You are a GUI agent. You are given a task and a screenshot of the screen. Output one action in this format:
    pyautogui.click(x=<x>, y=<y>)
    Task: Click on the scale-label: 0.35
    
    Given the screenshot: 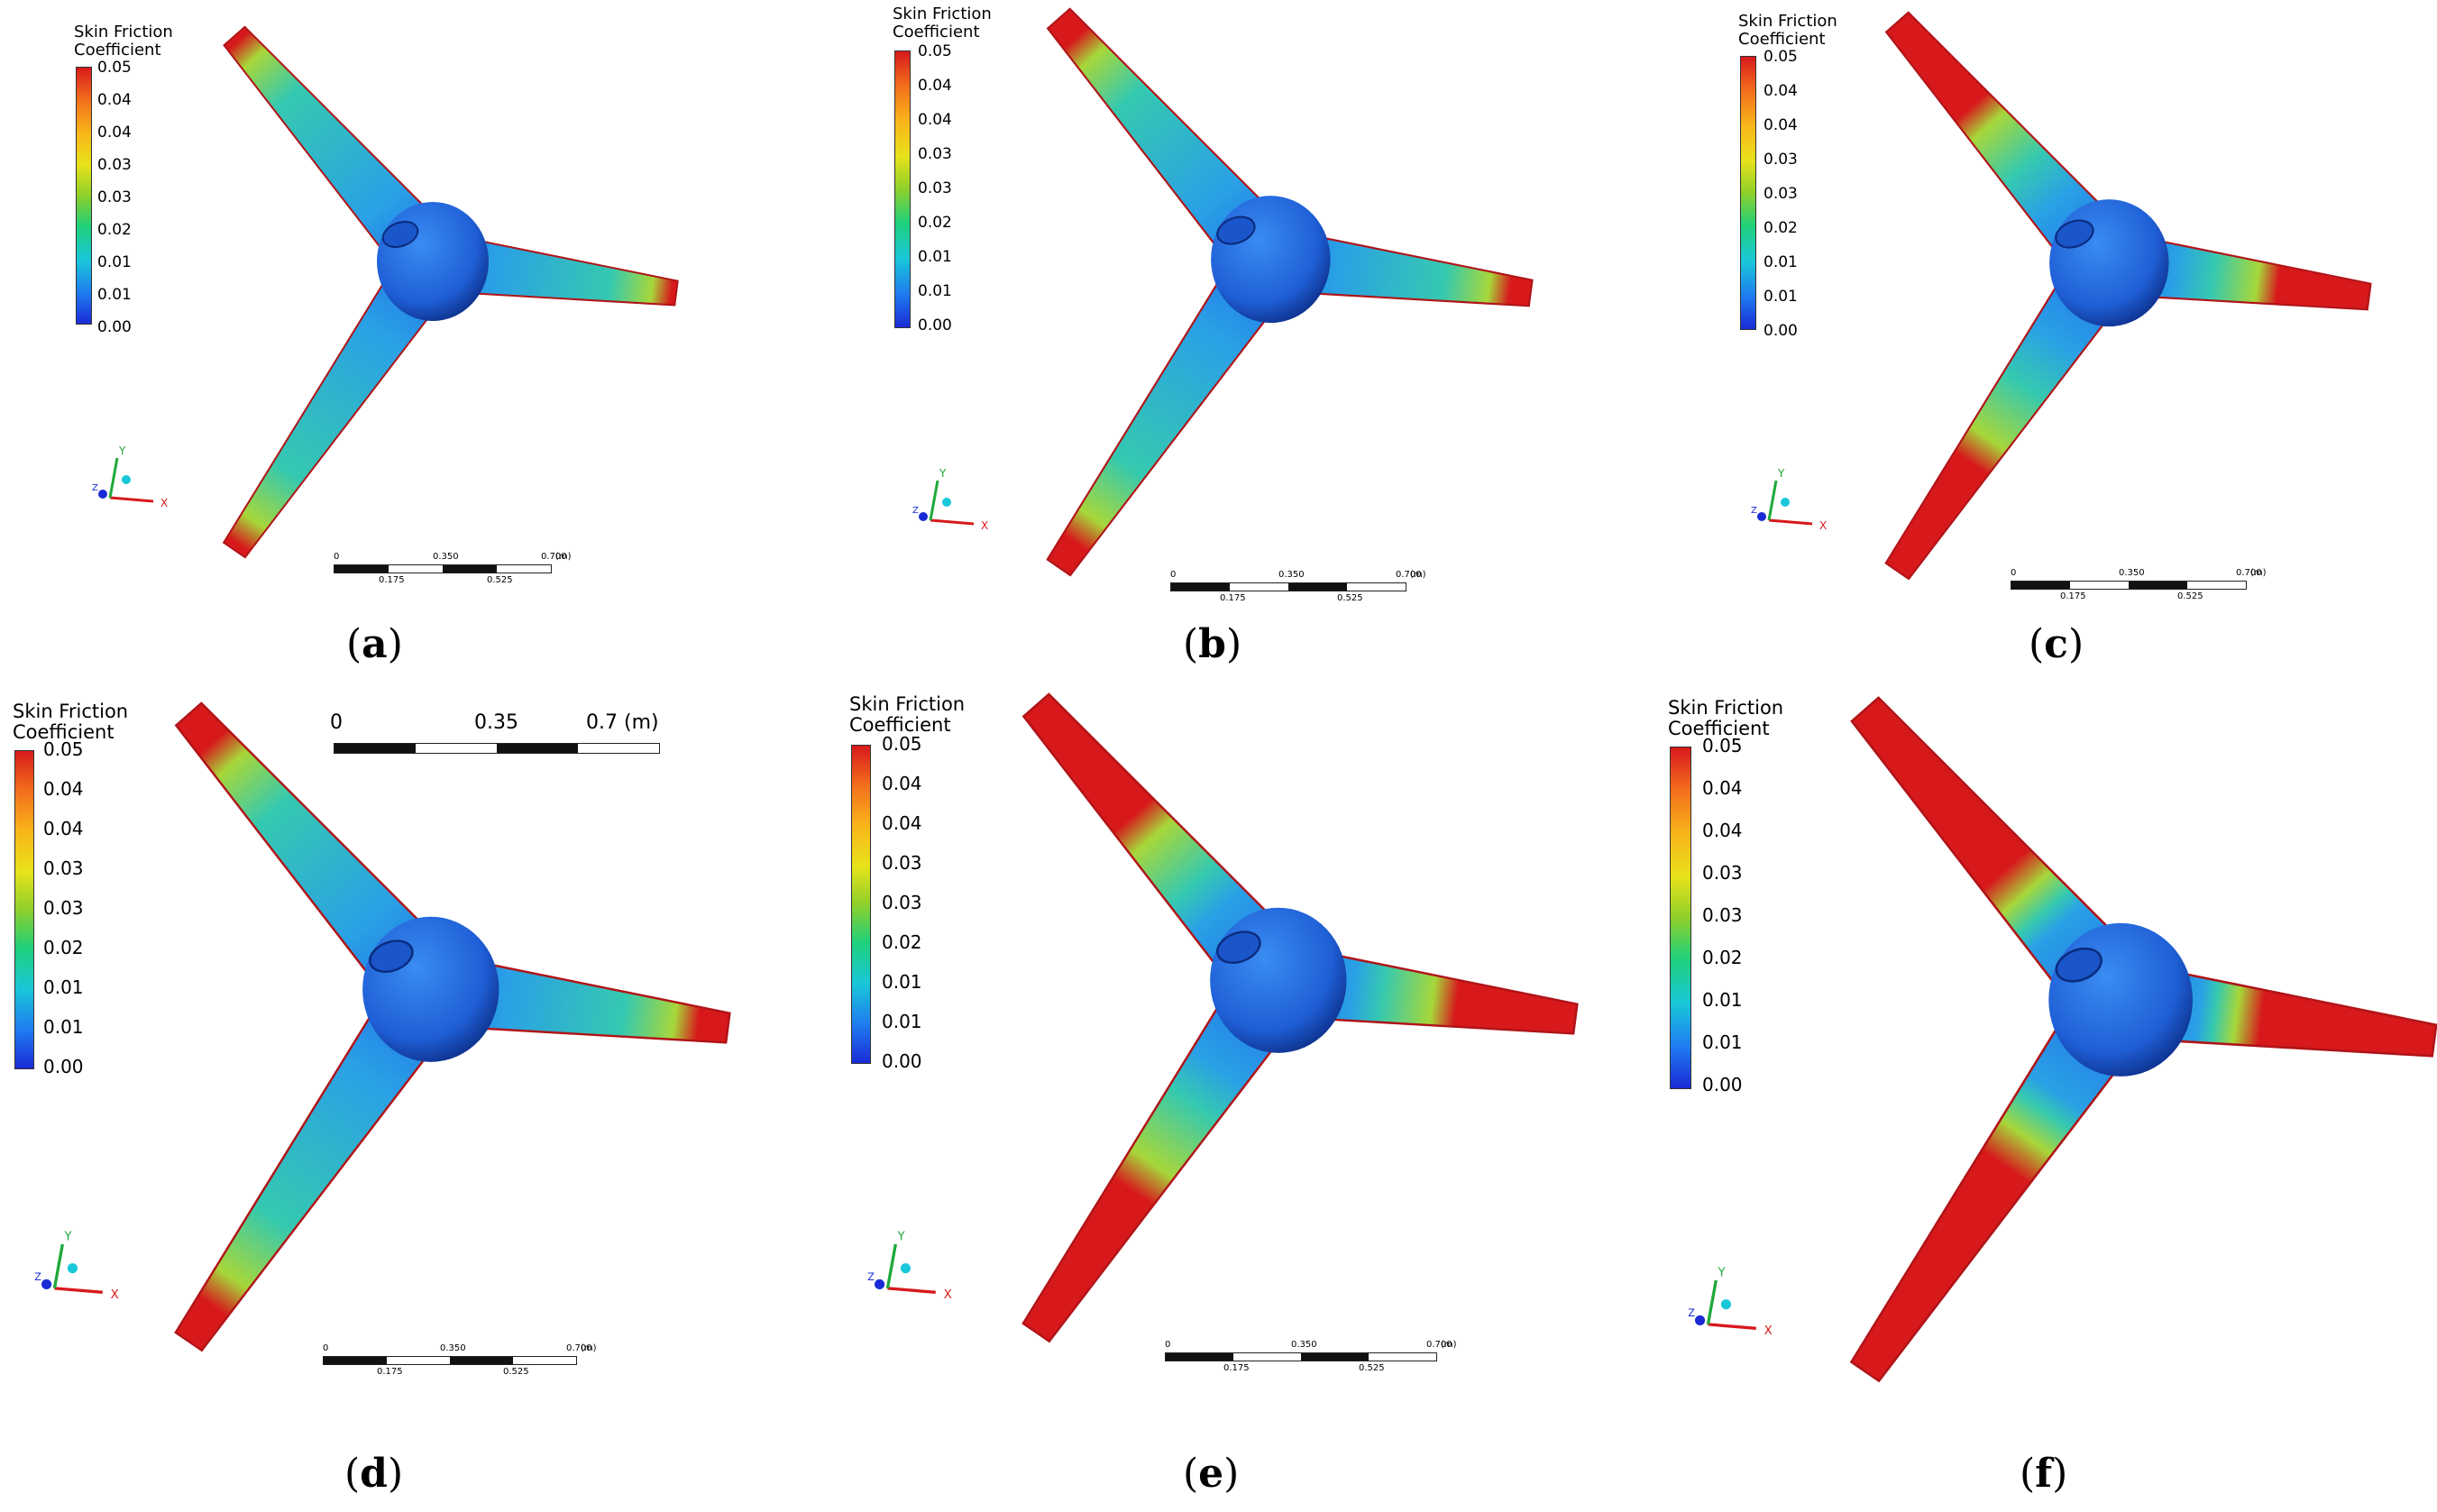 What is the action you would take?
    pyautogui.click(x=496, y=722)
    